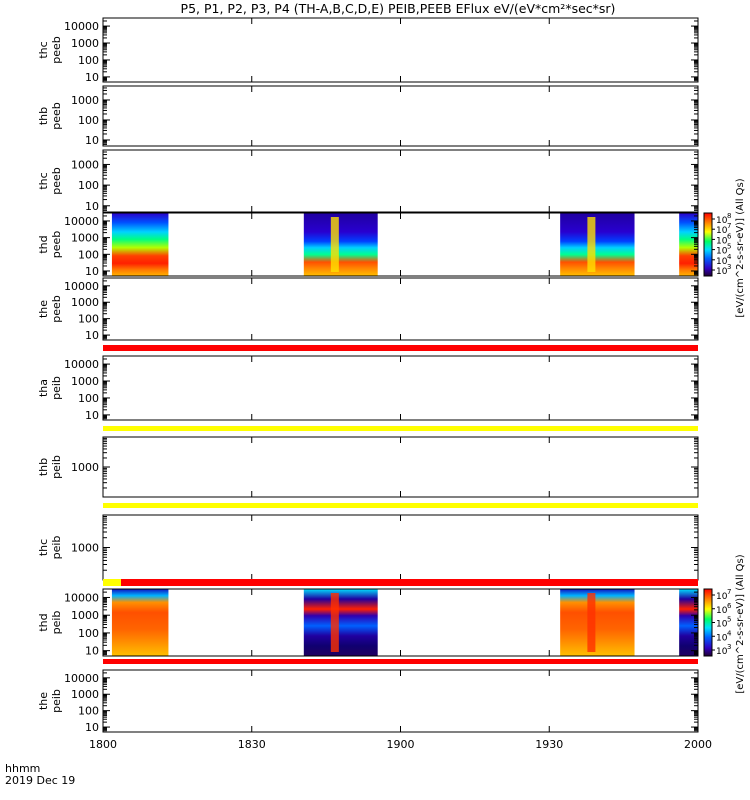 This screenshot has height=800, width=750. Describe the element at coordinates (22, 768) in the screenshot. I see `x-axis-label: hhmm` at that location.